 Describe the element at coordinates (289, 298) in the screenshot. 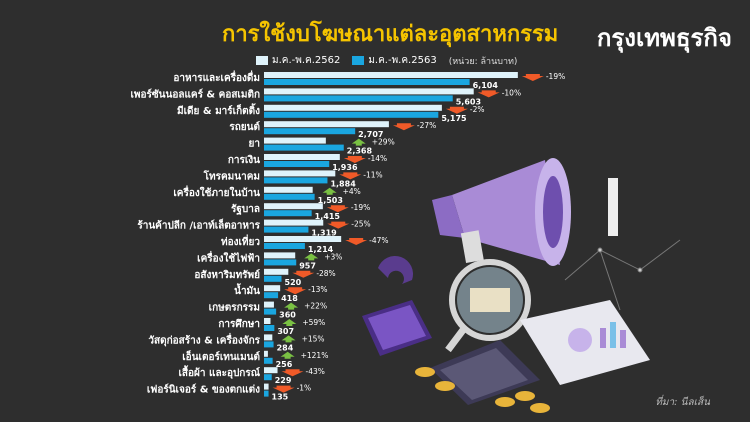

I see `value-label: 418` at that location.